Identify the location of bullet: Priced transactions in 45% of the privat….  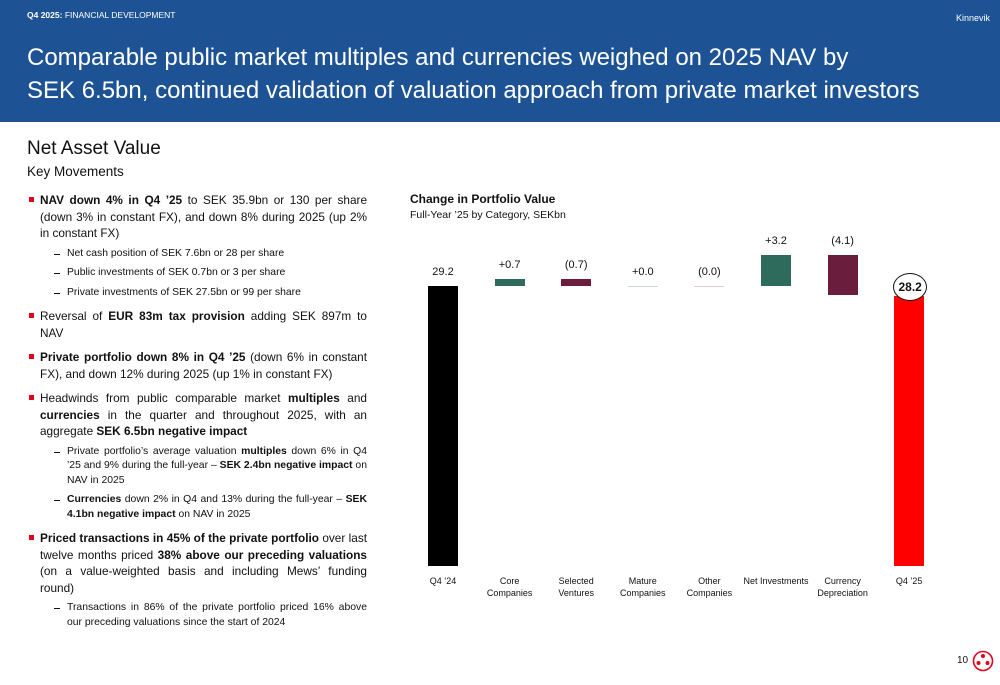
(197, 580).